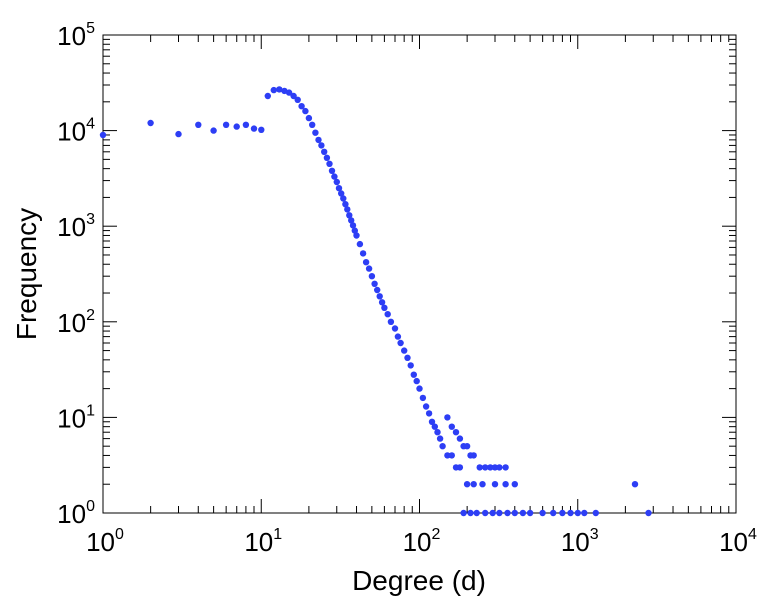 The width and height of the screenshot is (764, 600). I want to click on x-tick-label: 10⁴, so click(738, 541).